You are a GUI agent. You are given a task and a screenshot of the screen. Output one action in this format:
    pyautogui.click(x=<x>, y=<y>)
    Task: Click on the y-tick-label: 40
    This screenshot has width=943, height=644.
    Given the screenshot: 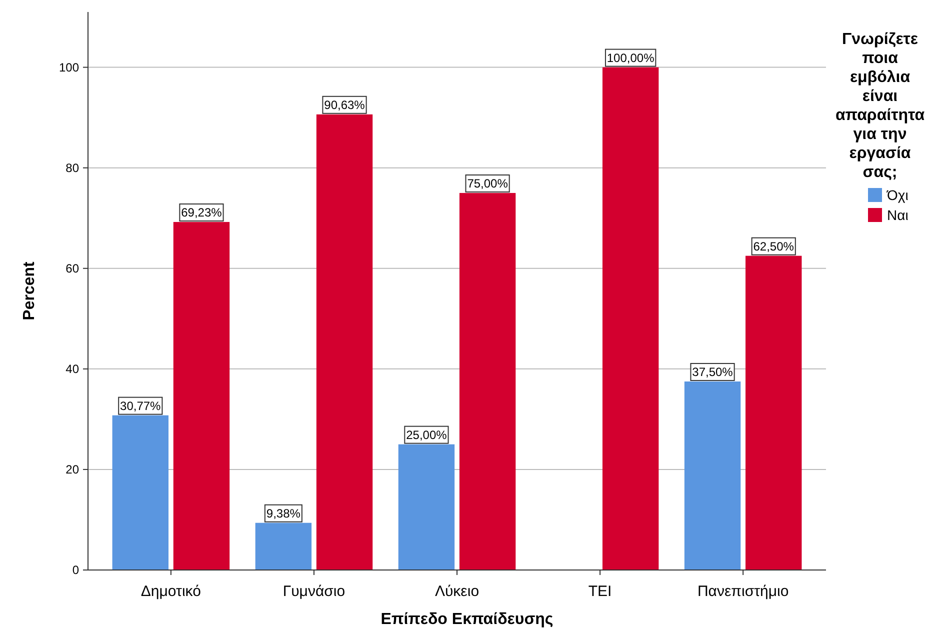 What is the action you would take?
    pyautogui.click(x=73, y=369)
    